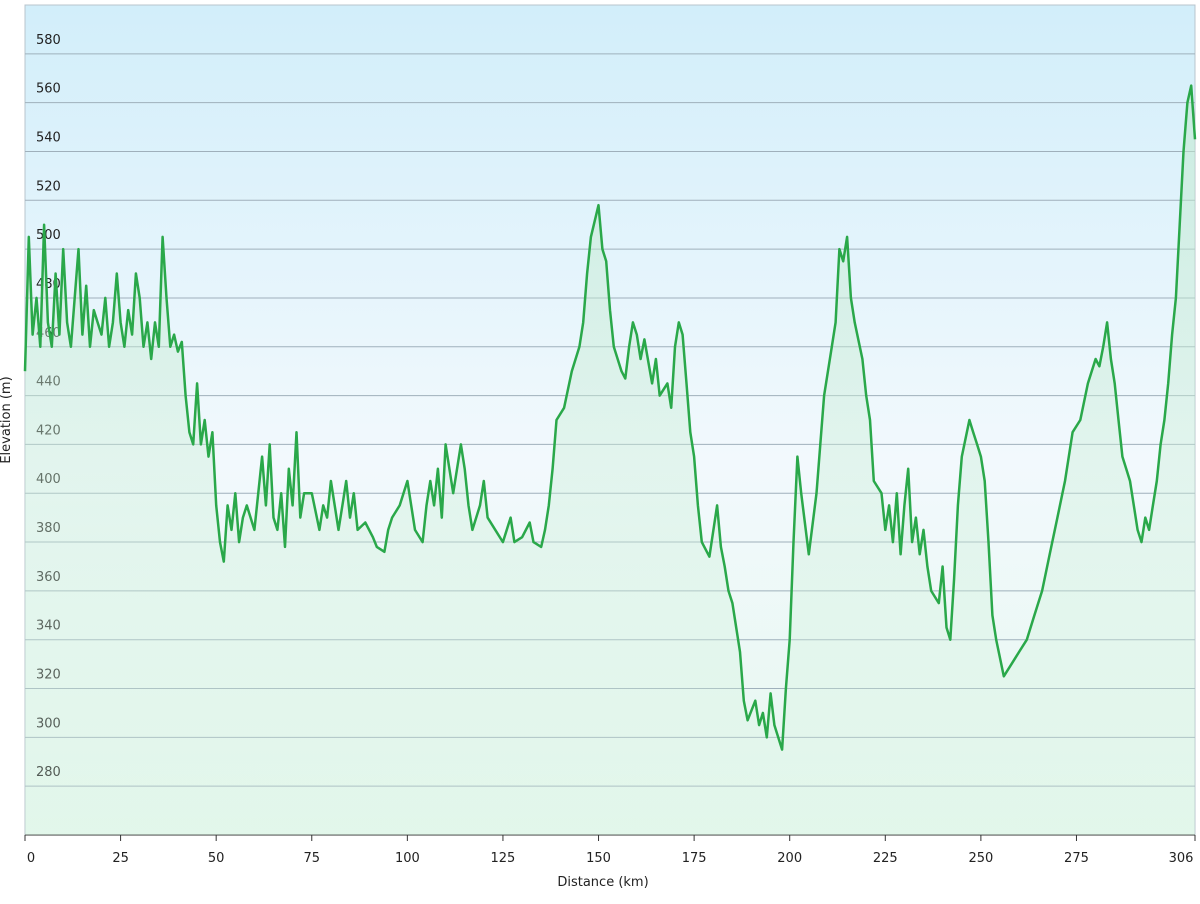 This screenshot has height=904, width=1200. Describe the element at coordinates (694, 858) in the screenshot. I see `x-tick-label: 175` at that location.